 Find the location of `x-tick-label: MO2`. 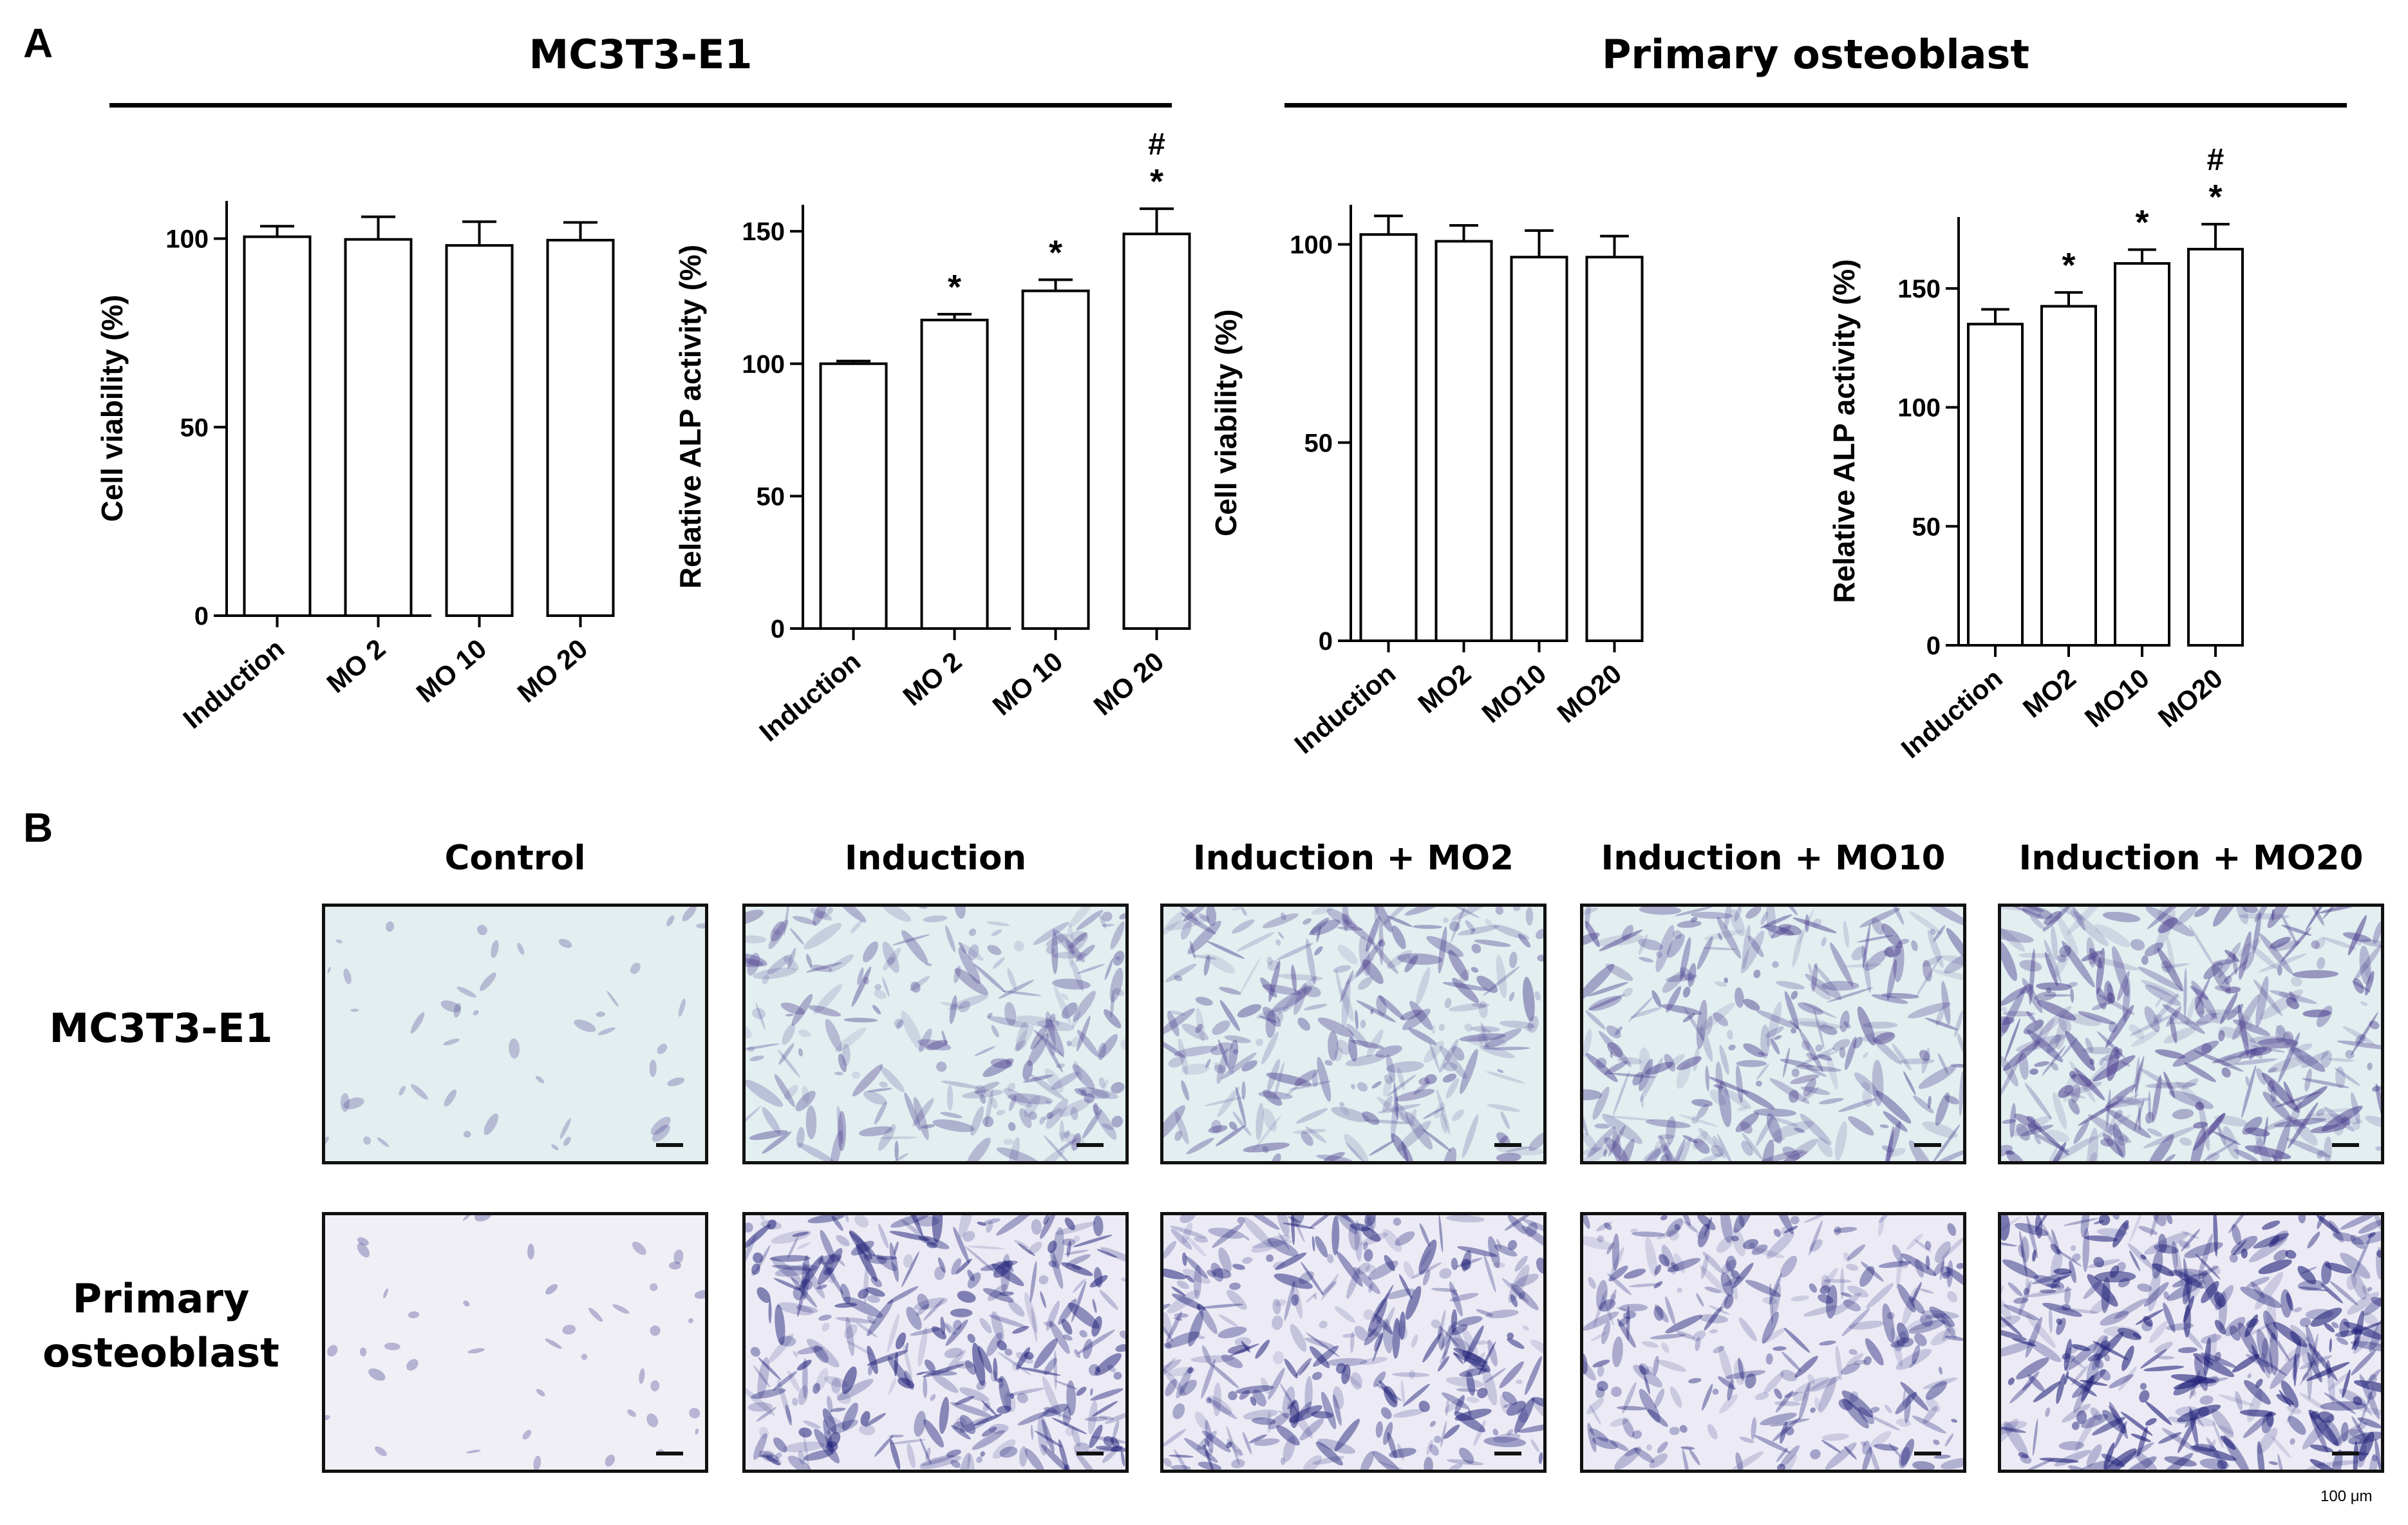

x-tick-label: MO2 is located at coordinates (2049, 693).